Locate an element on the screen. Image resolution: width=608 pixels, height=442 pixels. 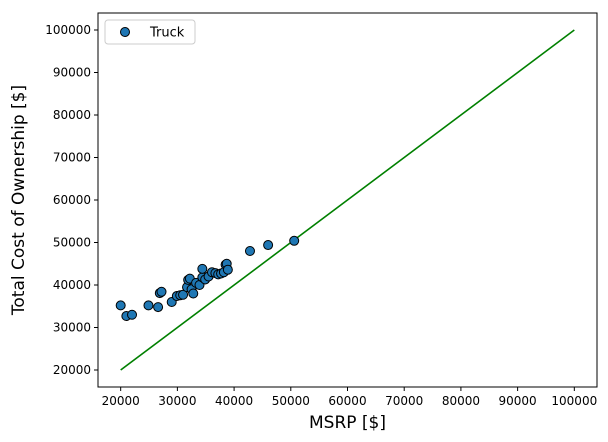
legend-label-truck: Truck is located at coordinates (167, 33).